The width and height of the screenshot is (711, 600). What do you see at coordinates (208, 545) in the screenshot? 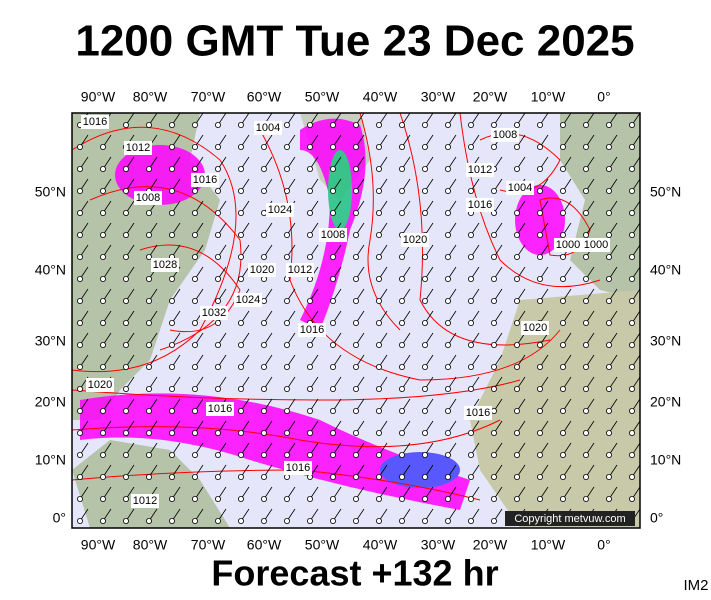
I see `longitude-label-bottom: 70°W` at bounding box center [208, 545].